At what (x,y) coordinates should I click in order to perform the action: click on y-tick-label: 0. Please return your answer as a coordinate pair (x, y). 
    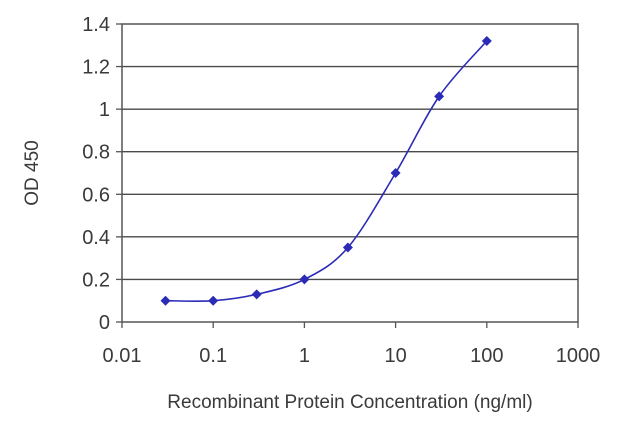
    Looking at the image, I should click on (104, 323).